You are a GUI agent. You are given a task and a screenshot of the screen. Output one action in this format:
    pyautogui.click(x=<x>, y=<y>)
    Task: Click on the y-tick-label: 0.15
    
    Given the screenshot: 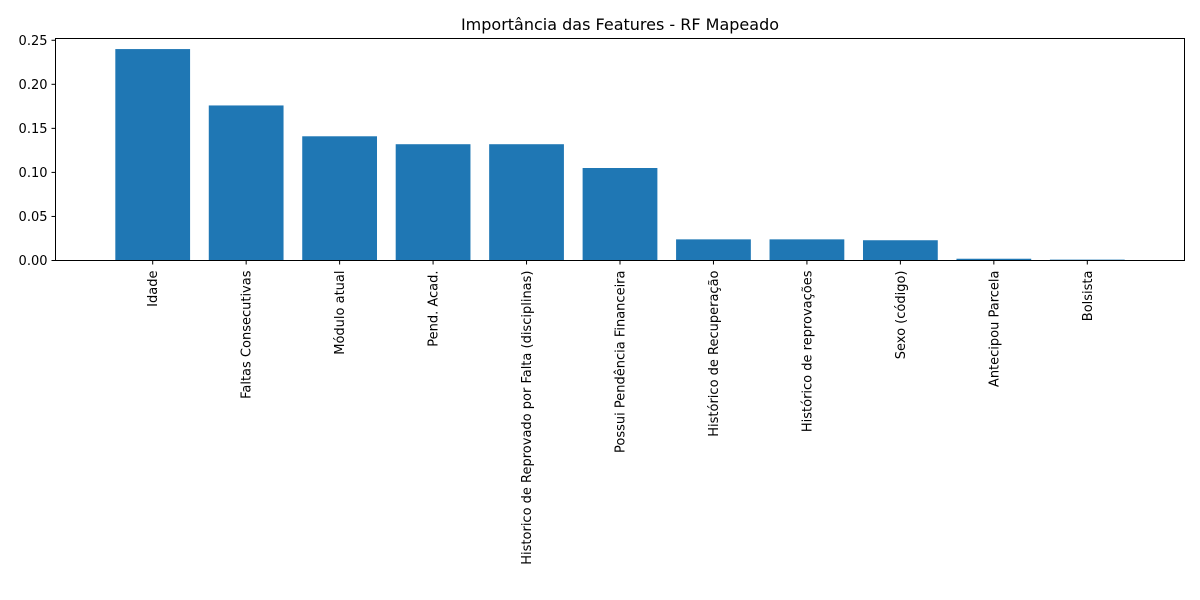 What is the action you would take?
    pyautogui.click(x=33, y=129)
    